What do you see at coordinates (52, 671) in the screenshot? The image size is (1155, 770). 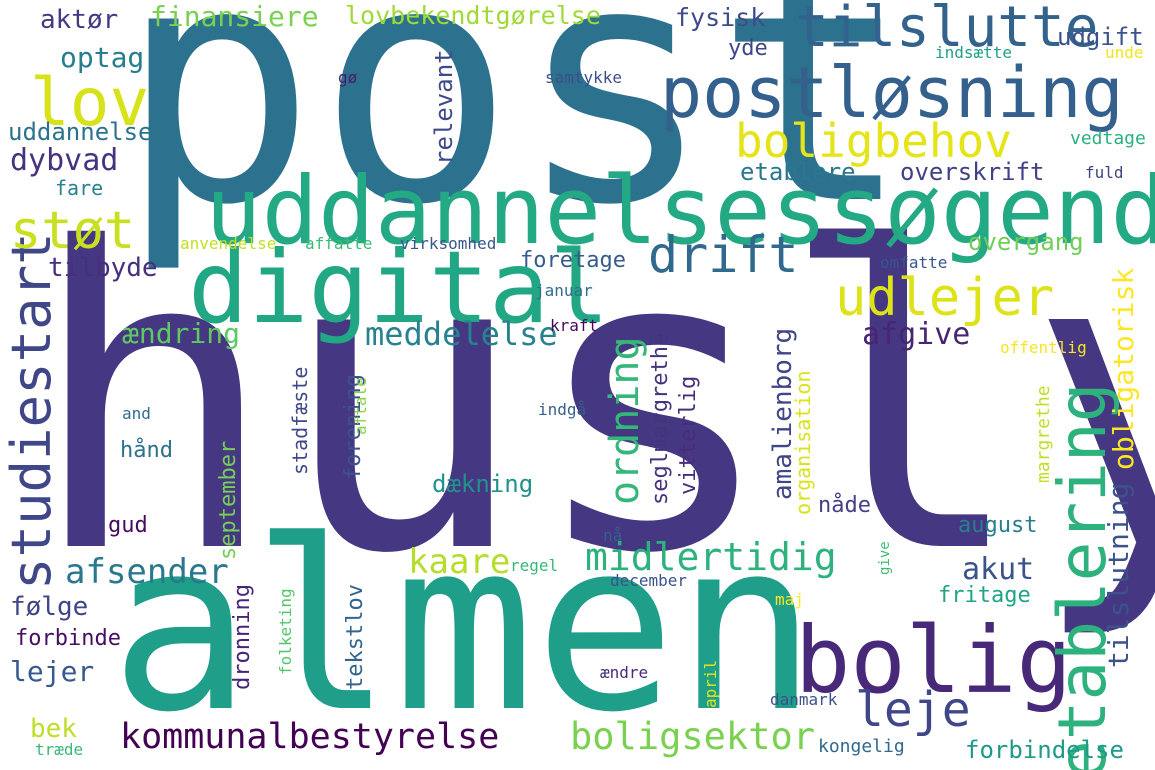 I see `word: lejer` at bounding box center [52, 671].